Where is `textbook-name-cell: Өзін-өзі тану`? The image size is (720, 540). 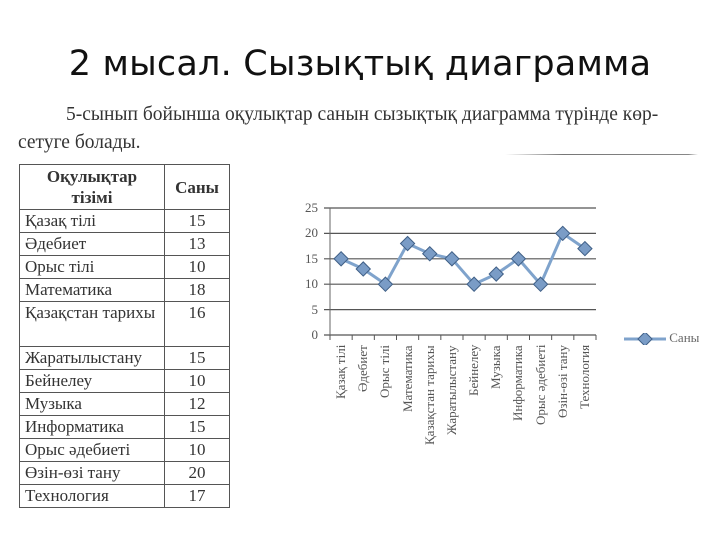
textbook-name-cell: Өзін-өзі тану is located at coordinates (92, 473).